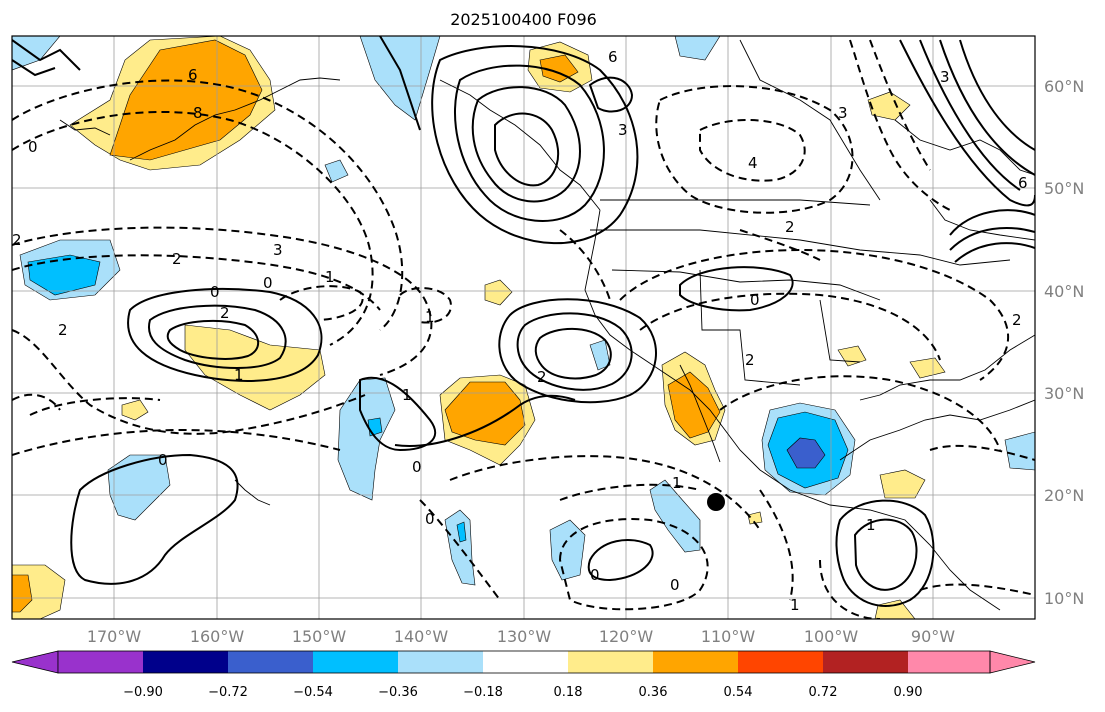 Image resolution: width=1105 pixels, height=712 pixels. Describe the element at coordinates (366, 439) in the screenshot. I see `field-subtropical-negative` at that location.